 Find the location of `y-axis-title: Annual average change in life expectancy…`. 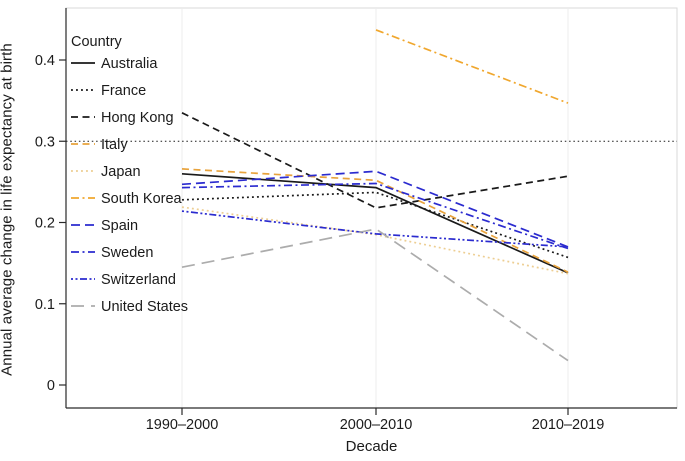

y-axis-title: Annual average change in life expectancy… is located at coordinates (8, 209).